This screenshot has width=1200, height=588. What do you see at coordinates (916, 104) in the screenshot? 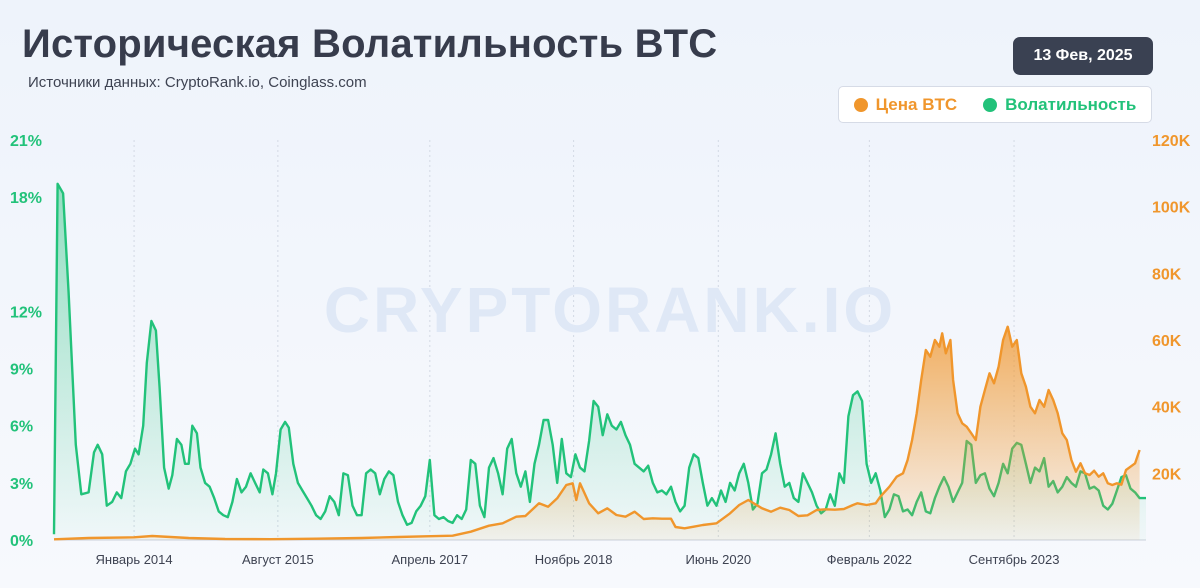
I see `legend-label-price: Цена BTC` at bounding box center [916, 104].